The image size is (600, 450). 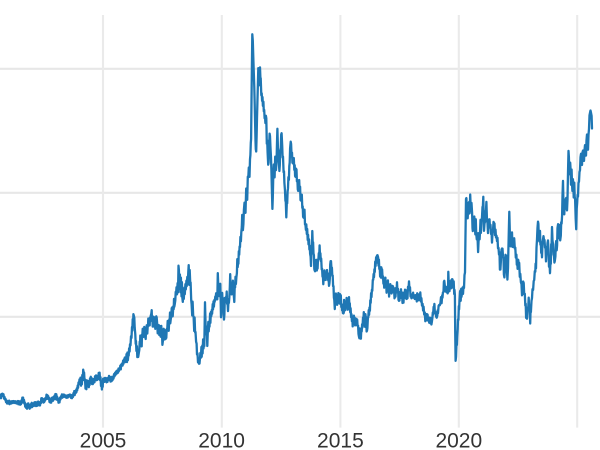 What do you see at coordinates (221, 440) in the screenshot?
I see `svg-text: 2010` at bounding box center [221, 440].